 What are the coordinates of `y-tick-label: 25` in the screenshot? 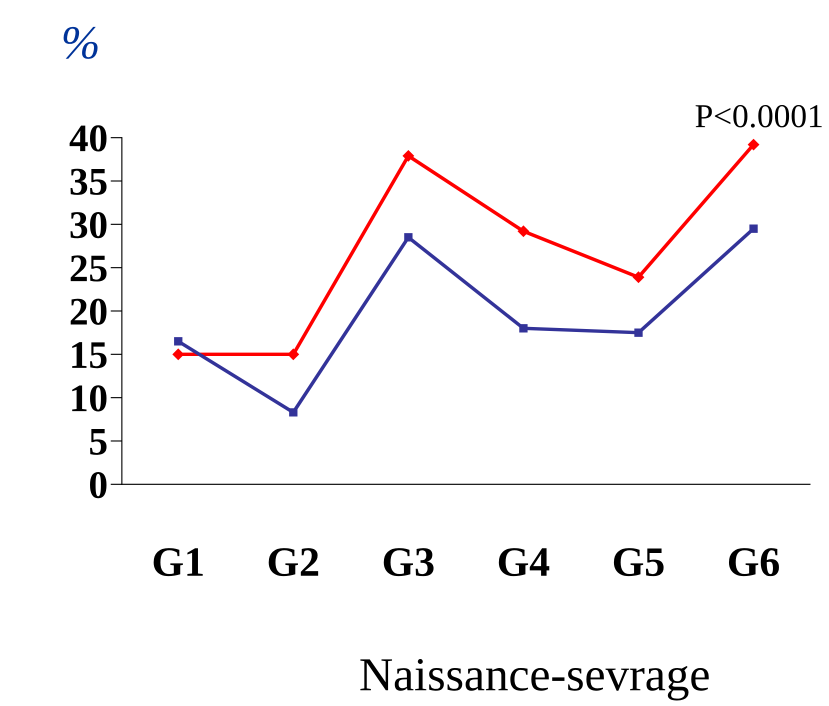 It's located at (88, 268).